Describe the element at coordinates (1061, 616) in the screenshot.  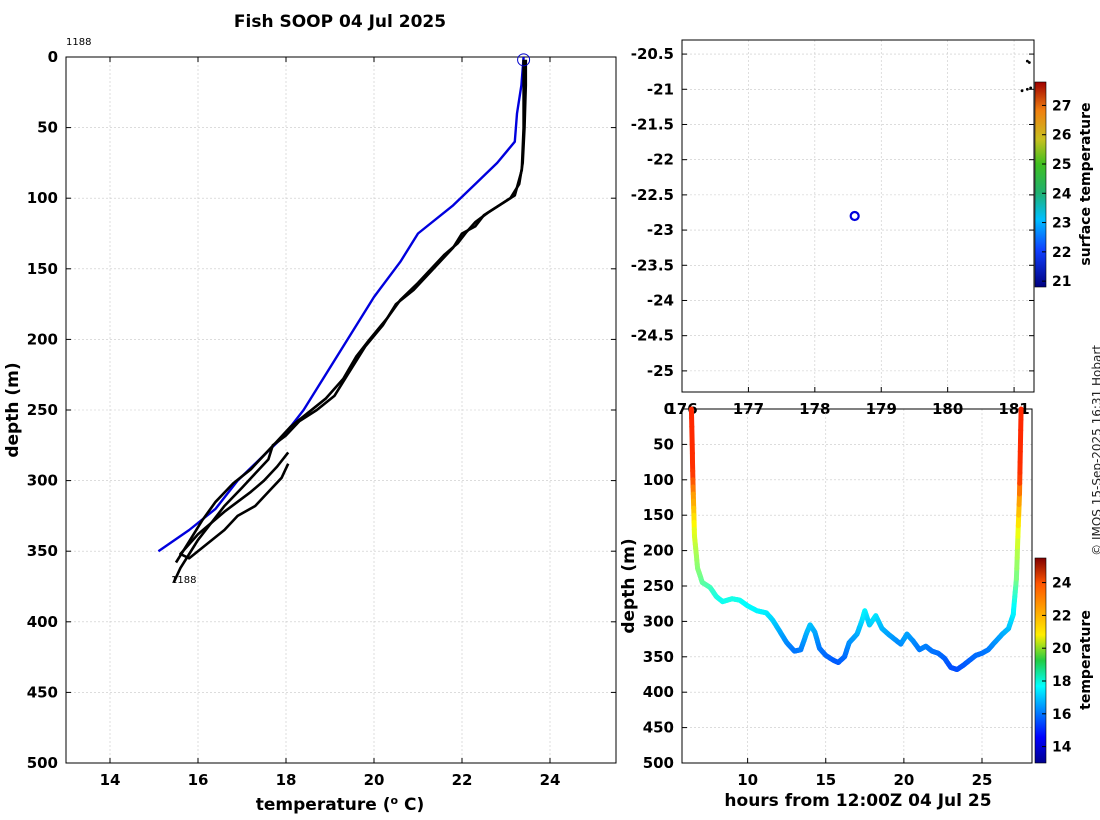
I see `temperature-colorbar-tick-label: 22` at that location.